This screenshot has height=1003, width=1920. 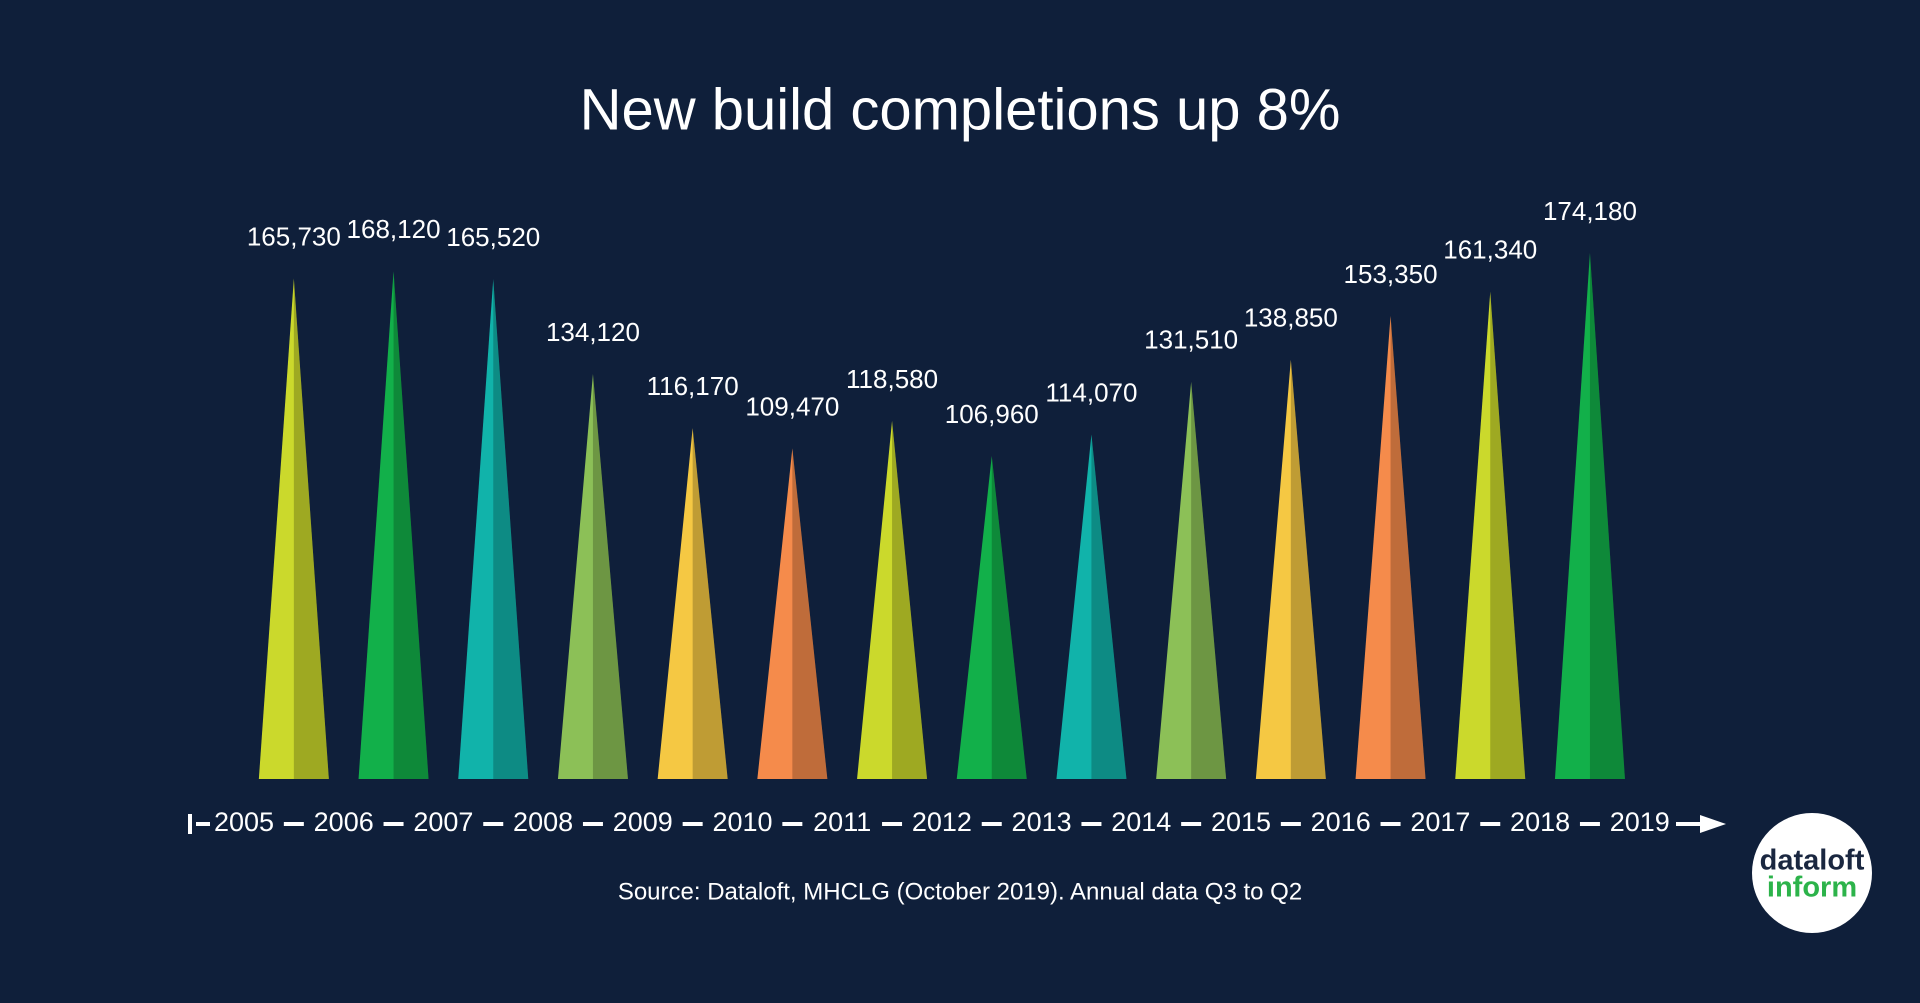 What do you see at coordinates (842, 822) in the screenshot?
I see `timeline-year: 2011` at bounding box center [842, 822].